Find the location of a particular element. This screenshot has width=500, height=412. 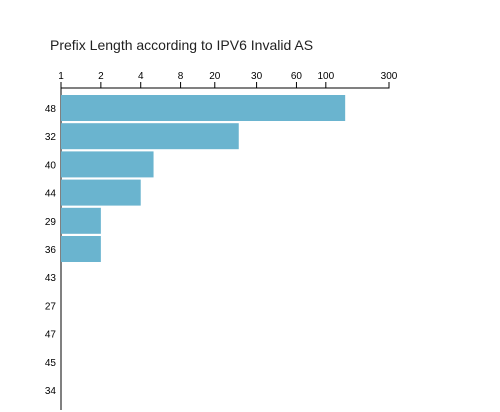

x-tick-label: 1 is located at coordinates (61, 76).